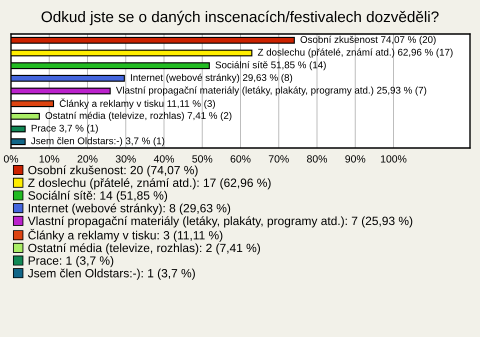 This screenshot has width=480, height=337. I want to click on legend-label: Z doslechu (přátelé, známí atd.): 17 (62,96 %), so click(149, 184).